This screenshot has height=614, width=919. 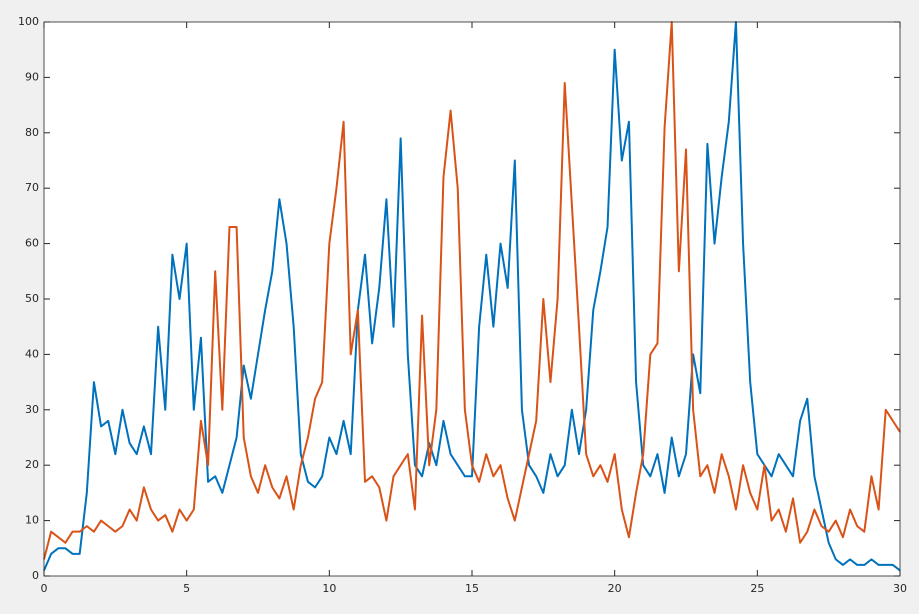 What do you see at coordinates (32, 298) in the screenshot?
I see `y-tick-label: 50` at bounding box center [32, 298].